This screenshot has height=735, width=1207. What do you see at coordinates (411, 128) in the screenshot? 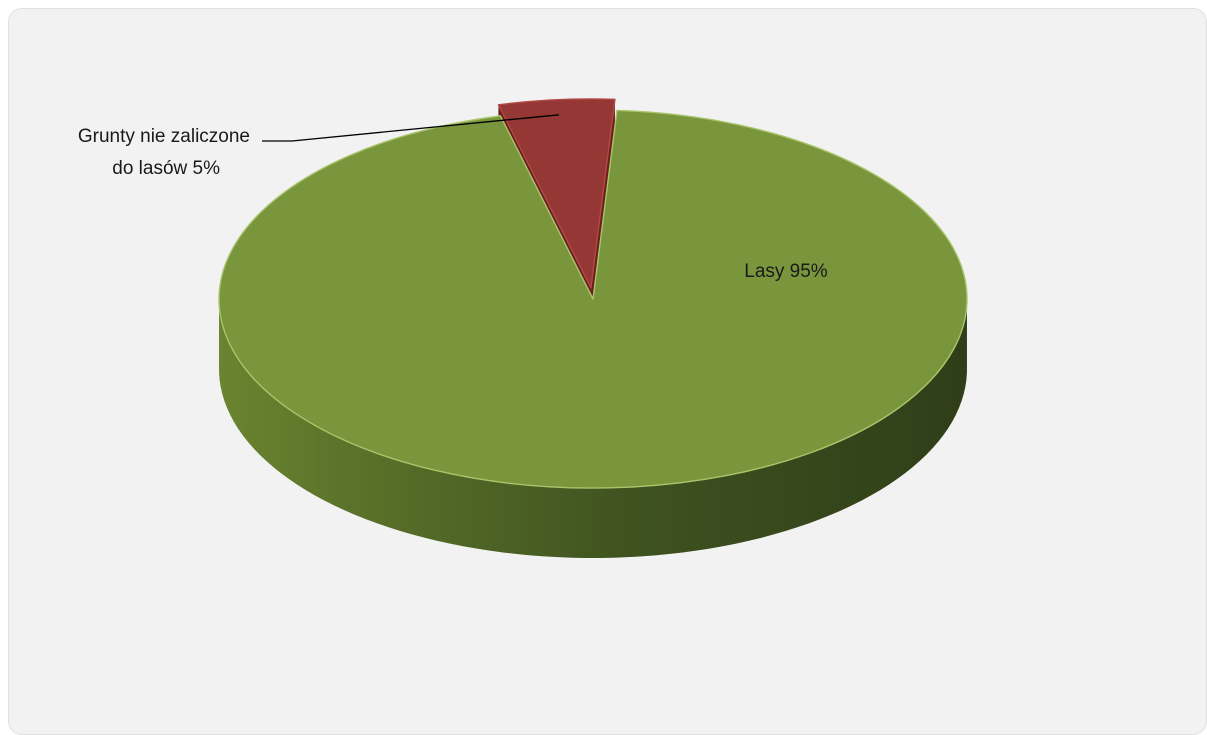
I see `leader-line` at bounding box center [411, 128].